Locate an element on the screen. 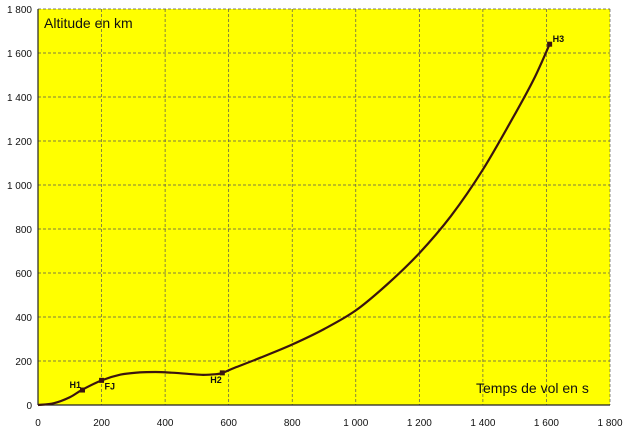  x-tick-label: 200 is located at coordinates (101, 423).